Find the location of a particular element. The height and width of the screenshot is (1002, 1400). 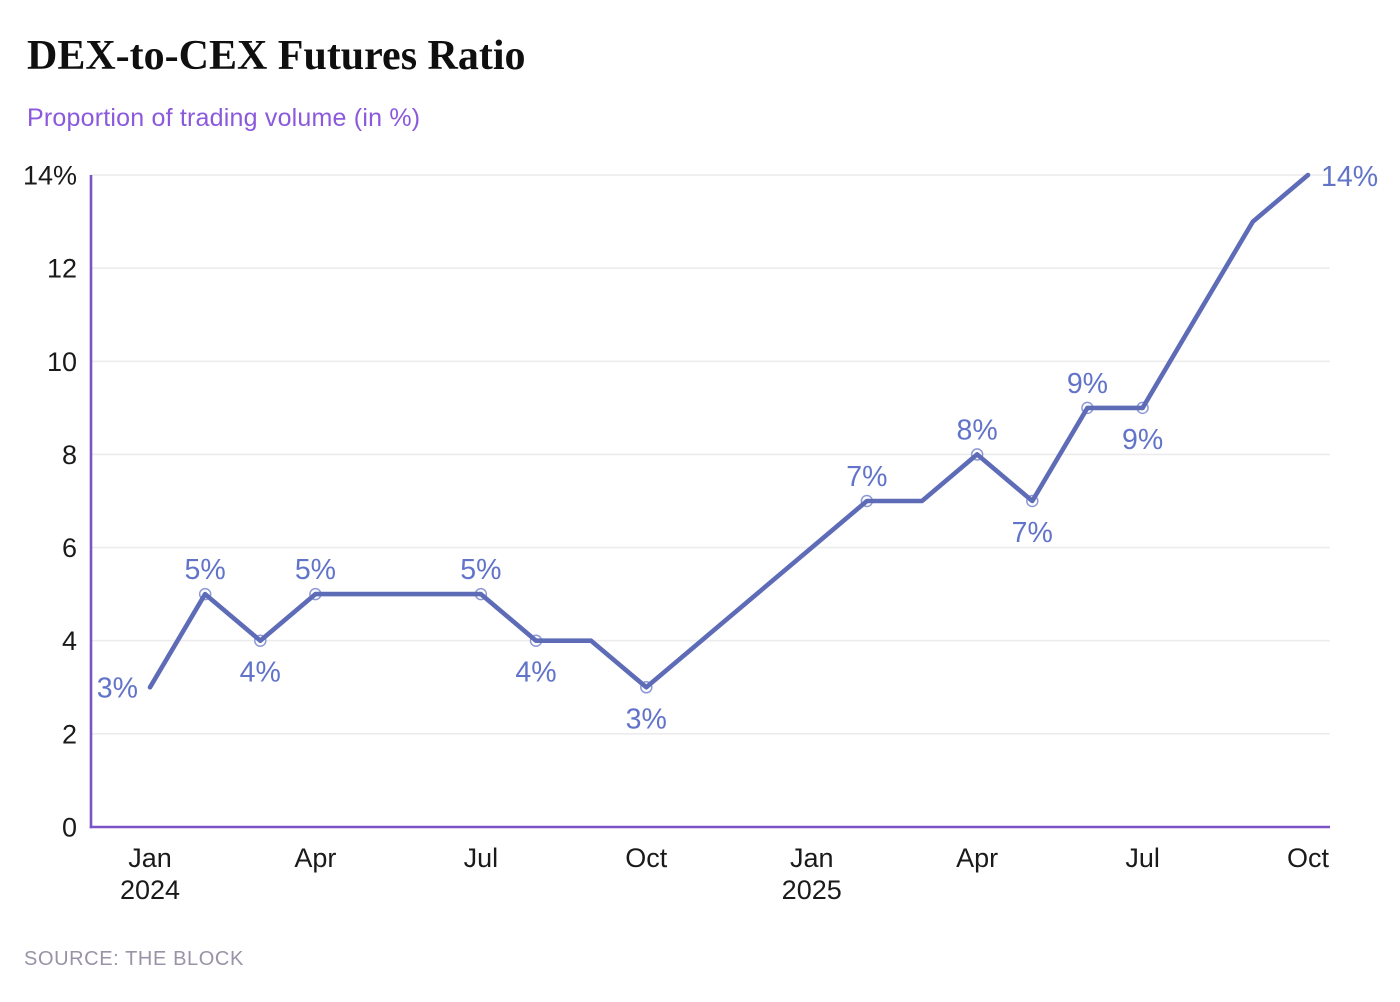

page-title: DEX-to-CEX Futures Ratio is located at coordinates (276, 56).